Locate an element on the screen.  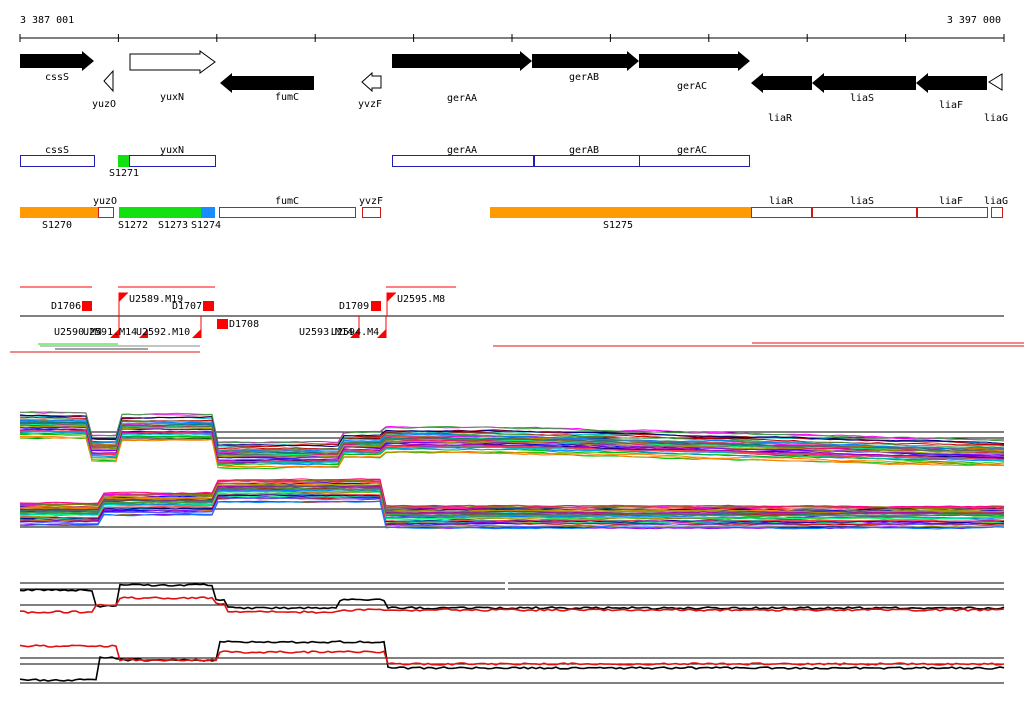
ruler-end-label: 3 397 000 is located at coordinates (974, 20).